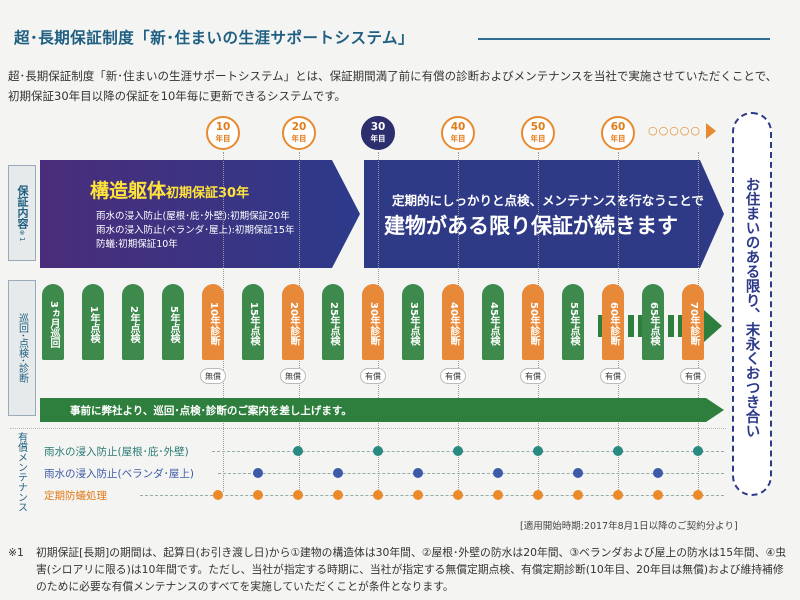 This screenshot has width=800, height=600. What do you see at coordinates (214, 38) in the screenshot?
I see `page-title: 超･長期保証制度「新･住まいの生涯サポートシステム」` at bounding box center [214, 38].